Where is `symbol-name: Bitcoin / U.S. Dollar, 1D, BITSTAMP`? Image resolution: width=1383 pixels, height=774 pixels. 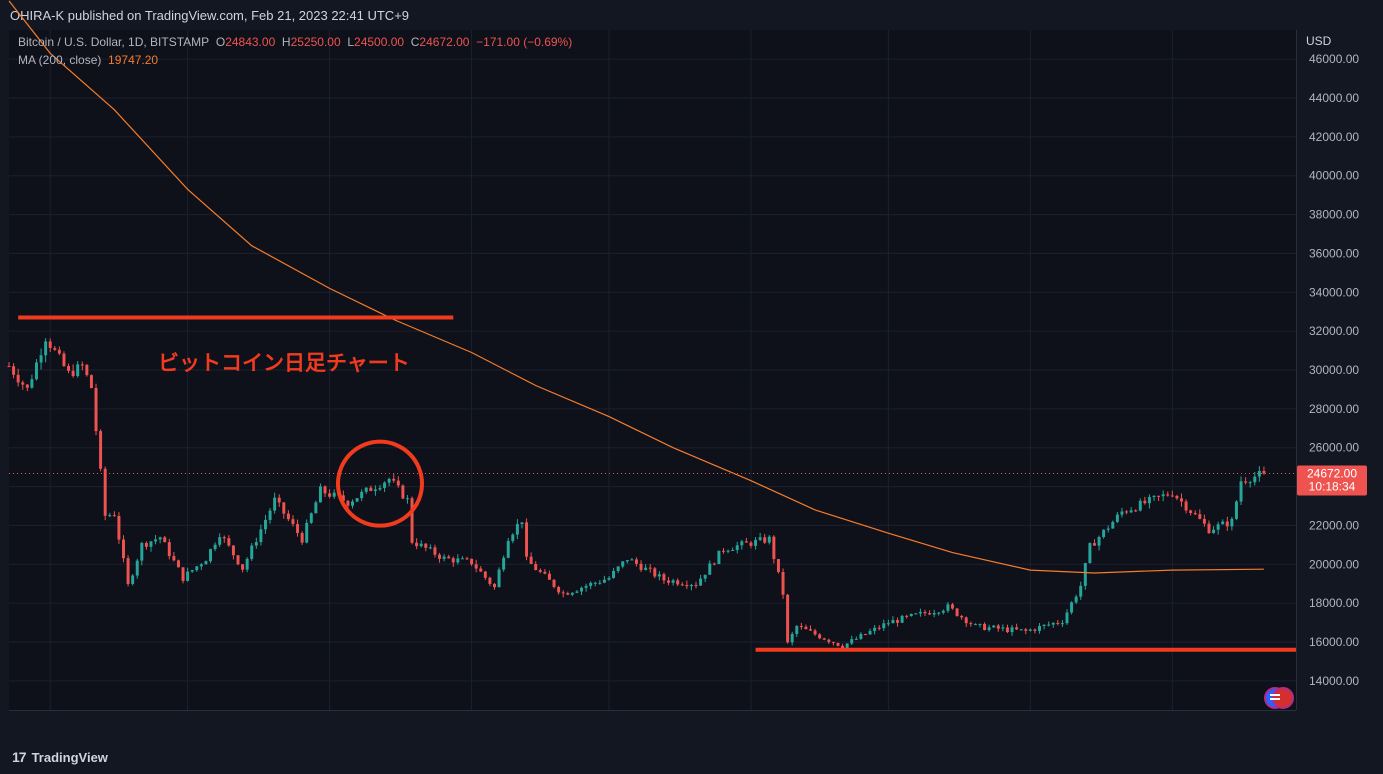 symbol-name: Bitcoin / U.S. Dollar, 1D, BITSTAMP is located at coordinates (114, 42).